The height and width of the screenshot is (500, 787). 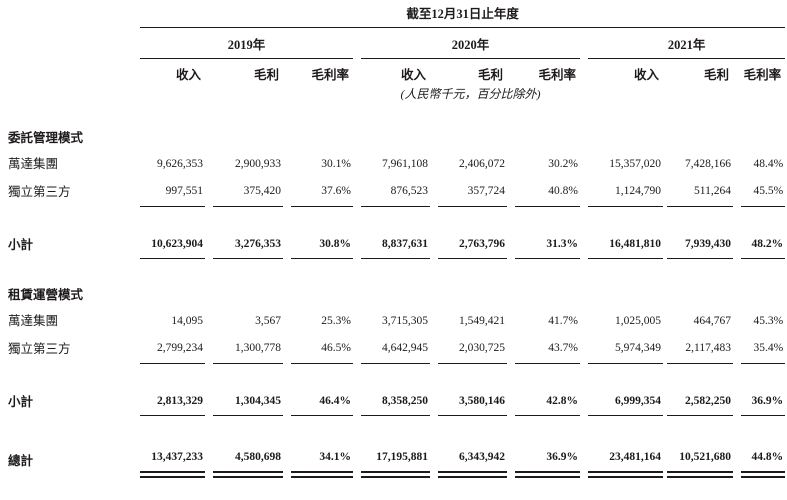 I want to click on year-group-2021: 2021年, so click(x=687, y=43).